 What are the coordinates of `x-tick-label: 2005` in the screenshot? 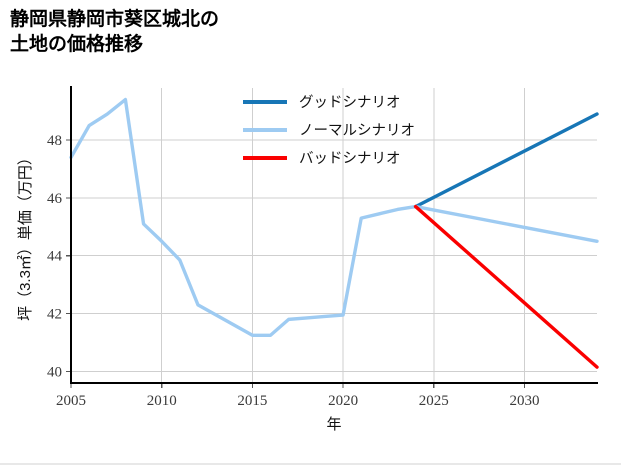 It's located at (71, 401).